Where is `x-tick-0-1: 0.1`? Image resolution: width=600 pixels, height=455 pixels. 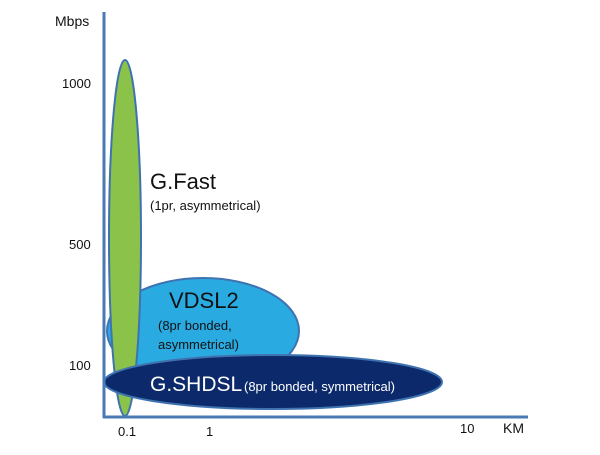 x-tick-0-1: 0.1 is located at coordinates (127, 431).